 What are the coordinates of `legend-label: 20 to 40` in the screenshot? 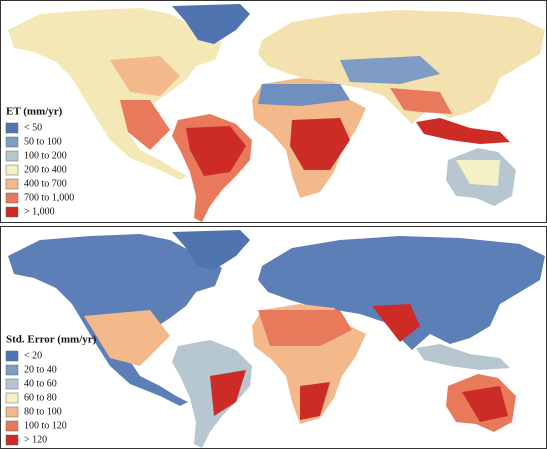 It's located at (40, 369).